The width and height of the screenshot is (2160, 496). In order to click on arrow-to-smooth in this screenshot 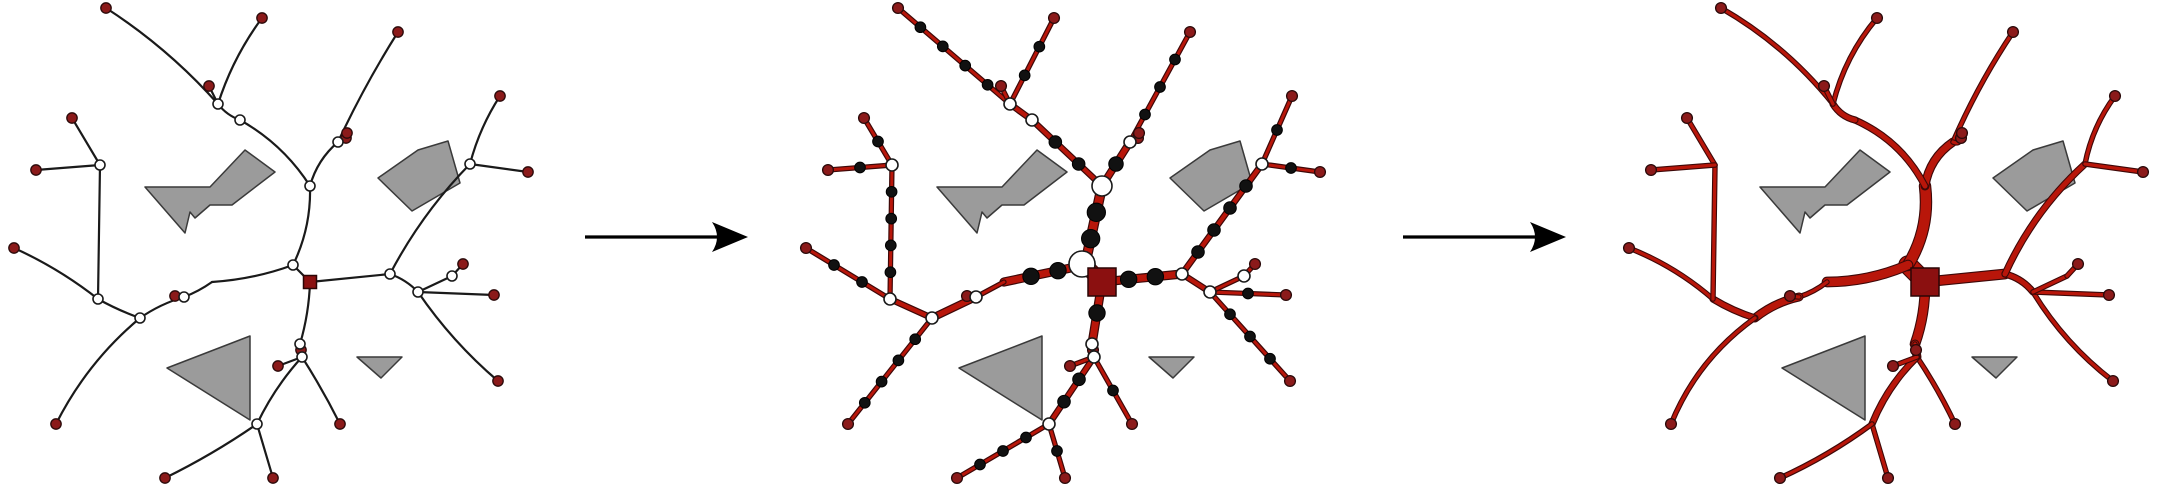, I will do `click(1484, 237)`.